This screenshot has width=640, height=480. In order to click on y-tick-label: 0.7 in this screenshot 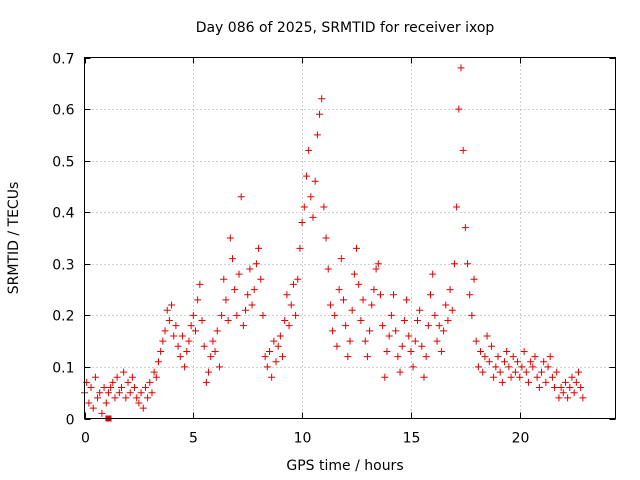, I will do `click(63, 60)`.